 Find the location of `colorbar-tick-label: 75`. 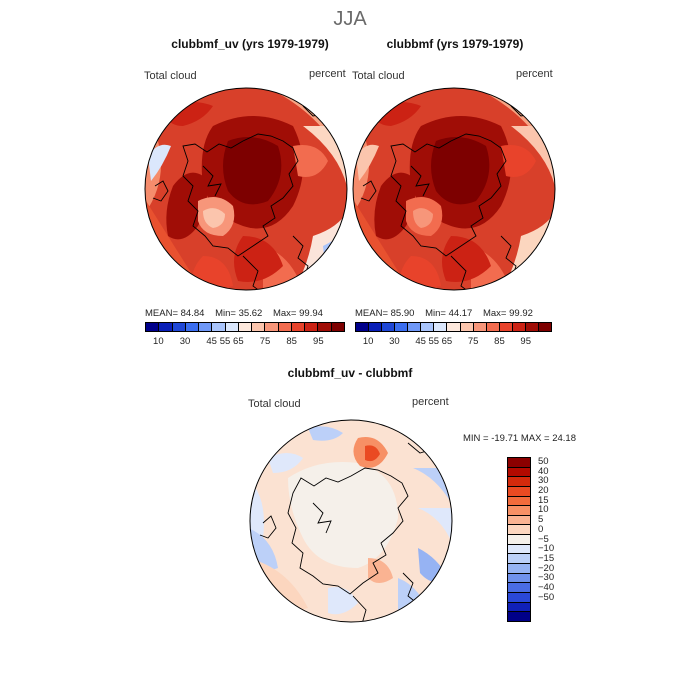

colorbar-tick-label: 75 is located at coordinates (473, 341).